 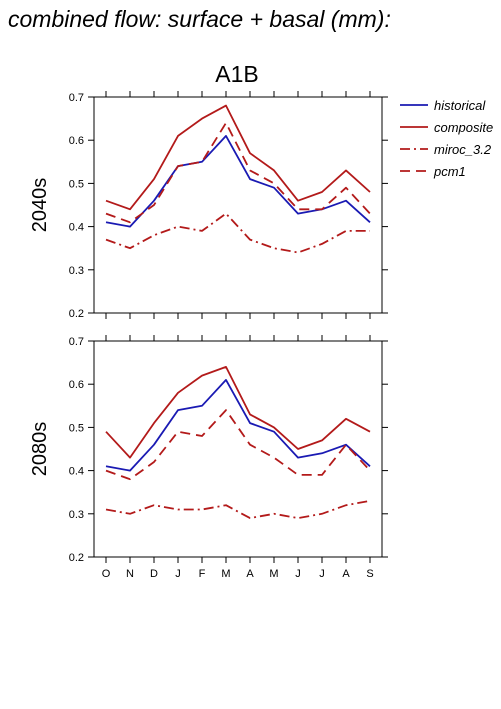 What do you see at coordinates (236, 74) in the screenshot?
I see `scenario-title: A1B` at bounding box center [236, 74].